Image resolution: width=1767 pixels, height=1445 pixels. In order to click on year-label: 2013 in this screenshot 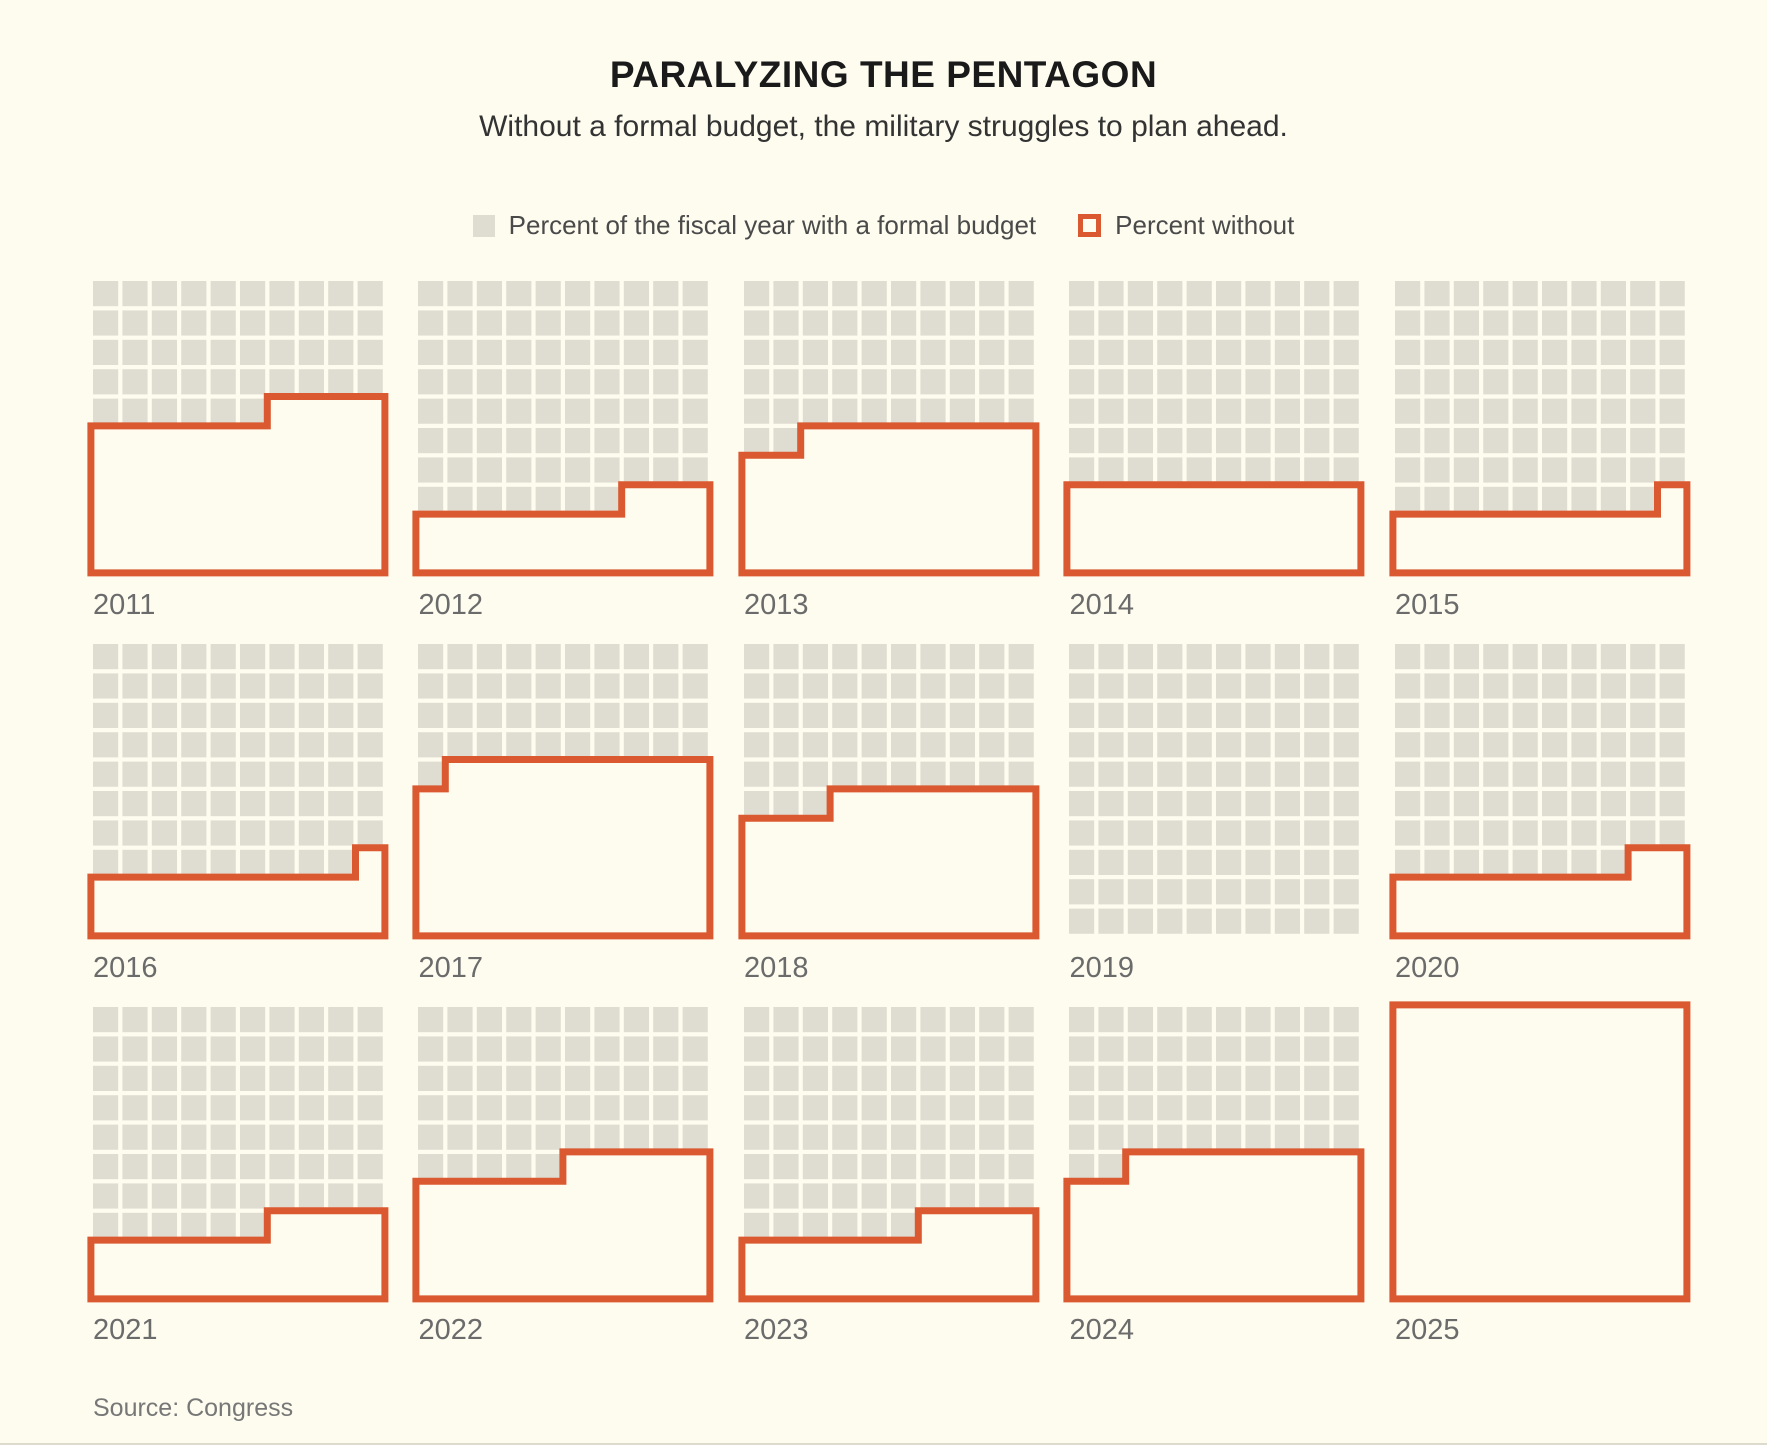, I will do `click(776, 604)`.